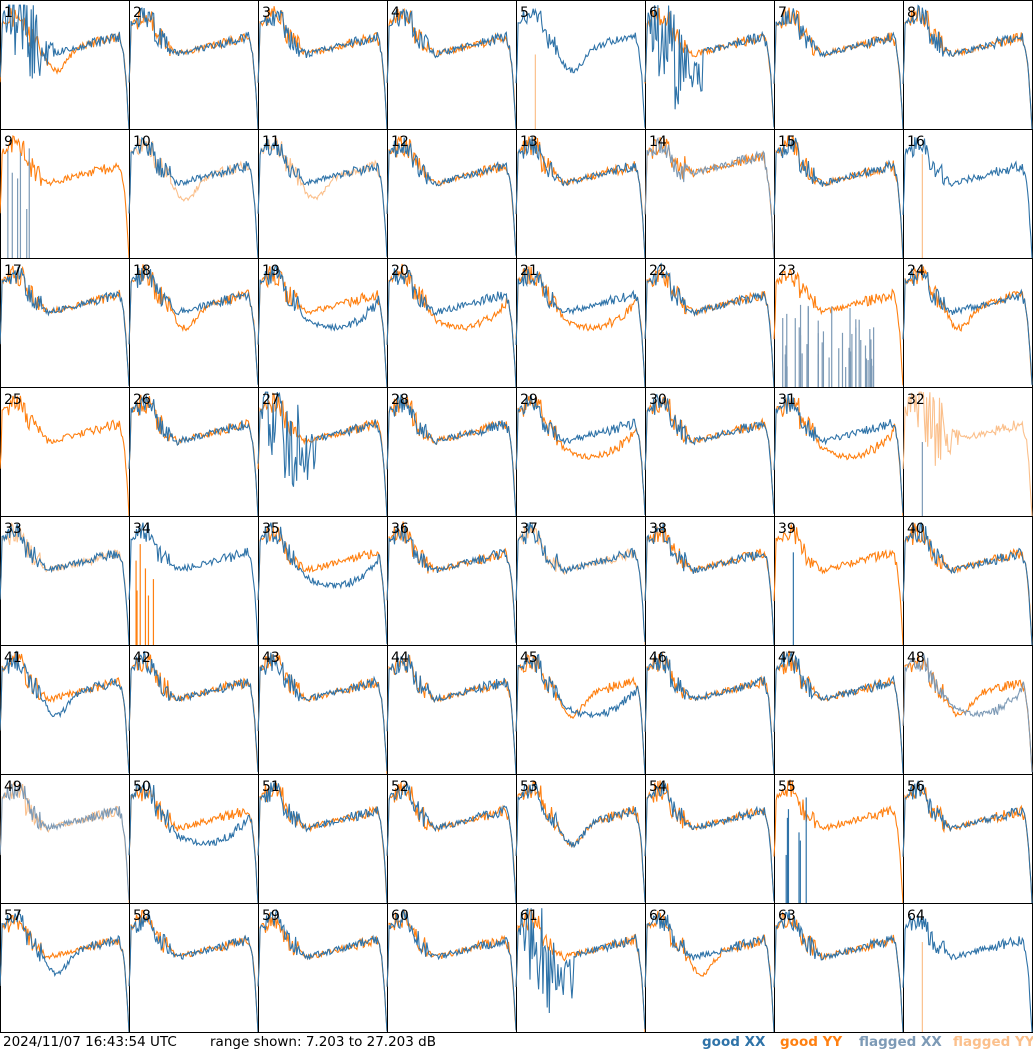 Image resolution: width=1033 pixels, height=1053 pixels. I want to click on panel-6: 6, so click(709, 65).